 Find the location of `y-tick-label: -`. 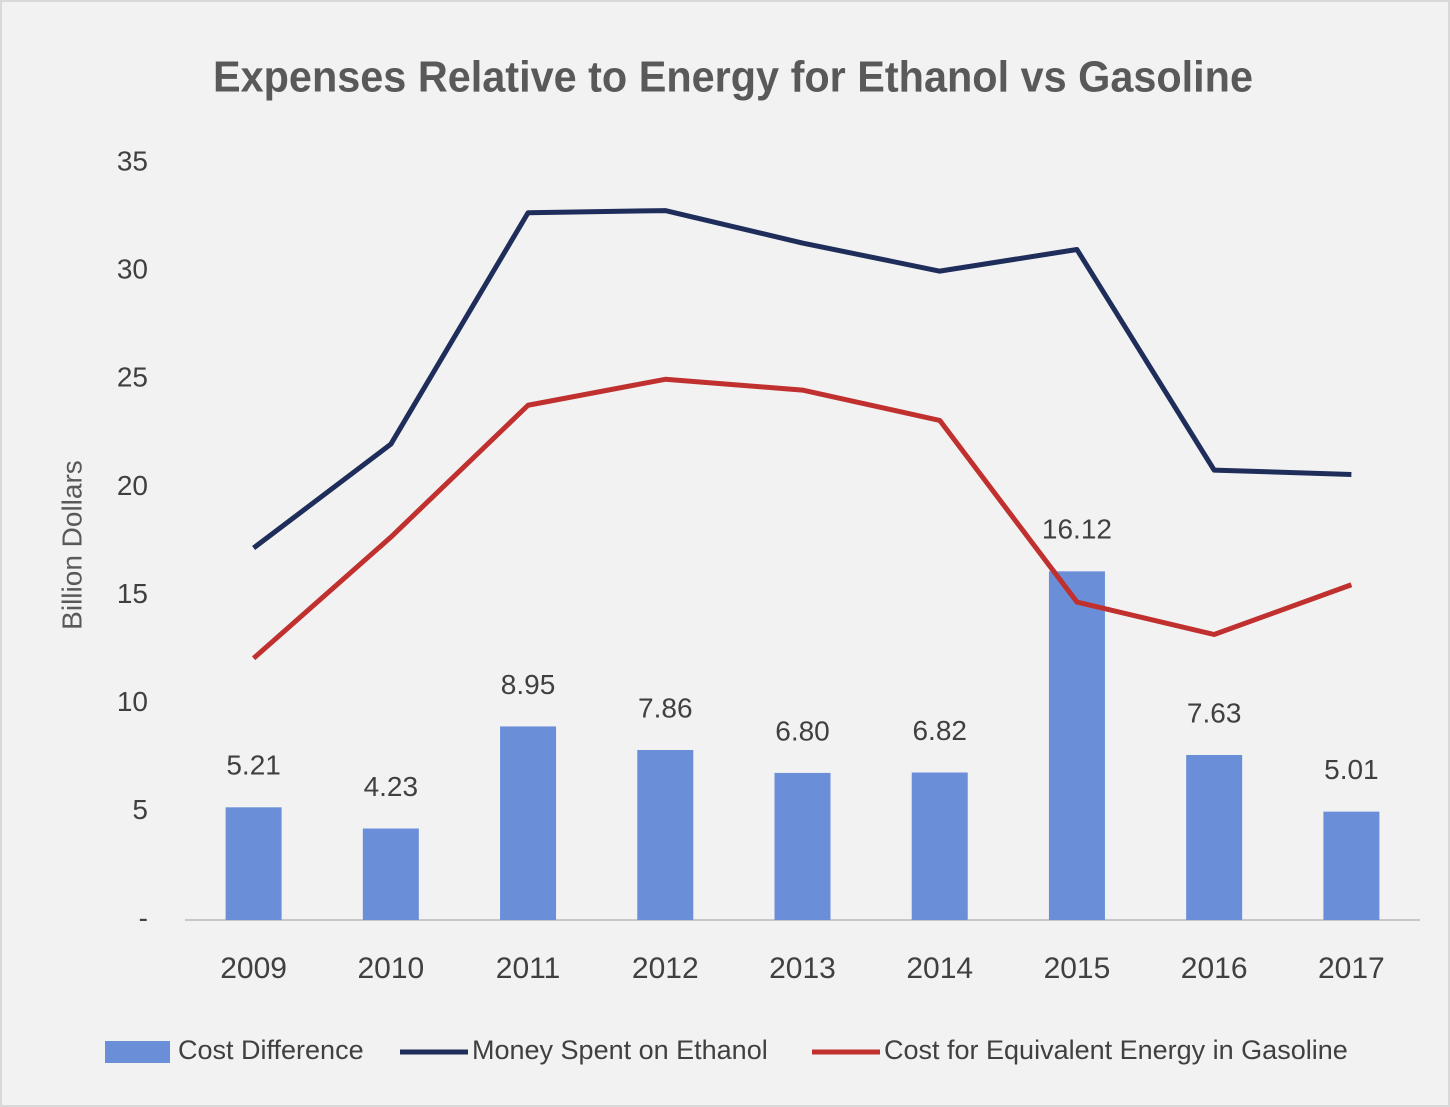

y-tick-label: - is located at coordinates (143, 917).